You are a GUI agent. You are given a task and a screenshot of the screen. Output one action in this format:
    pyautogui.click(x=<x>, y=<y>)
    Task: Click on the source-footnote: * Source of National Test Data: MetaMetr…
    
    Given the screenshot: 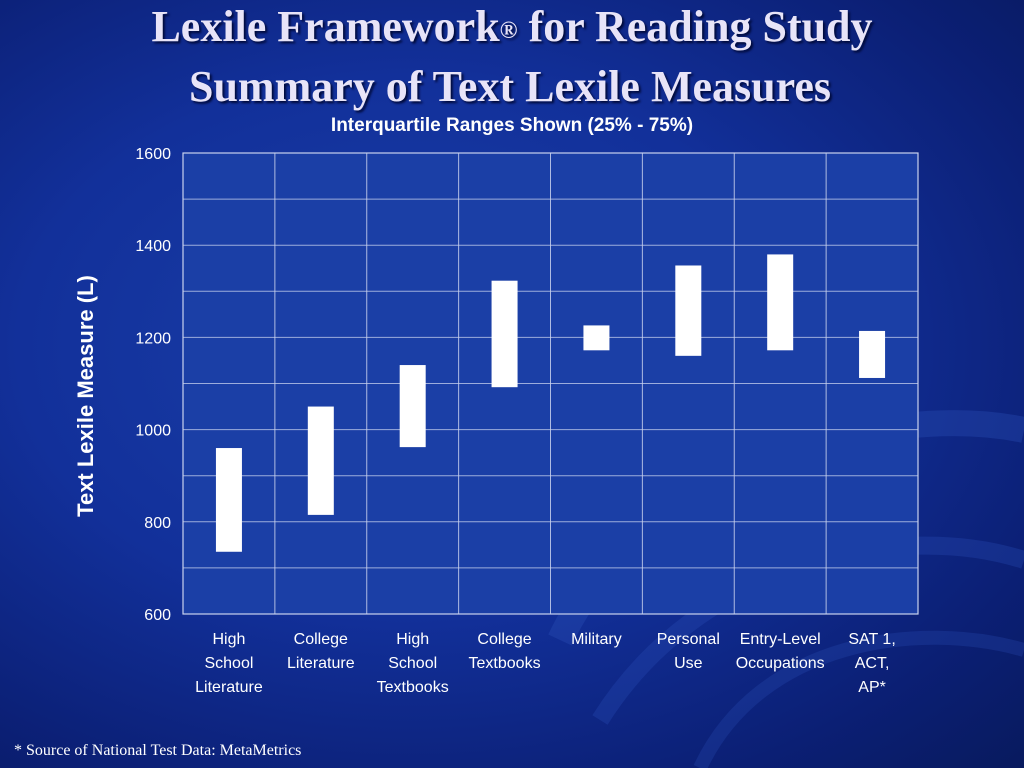 What is the action you would take?
    pyautogui.click(x=158, y=750)
    